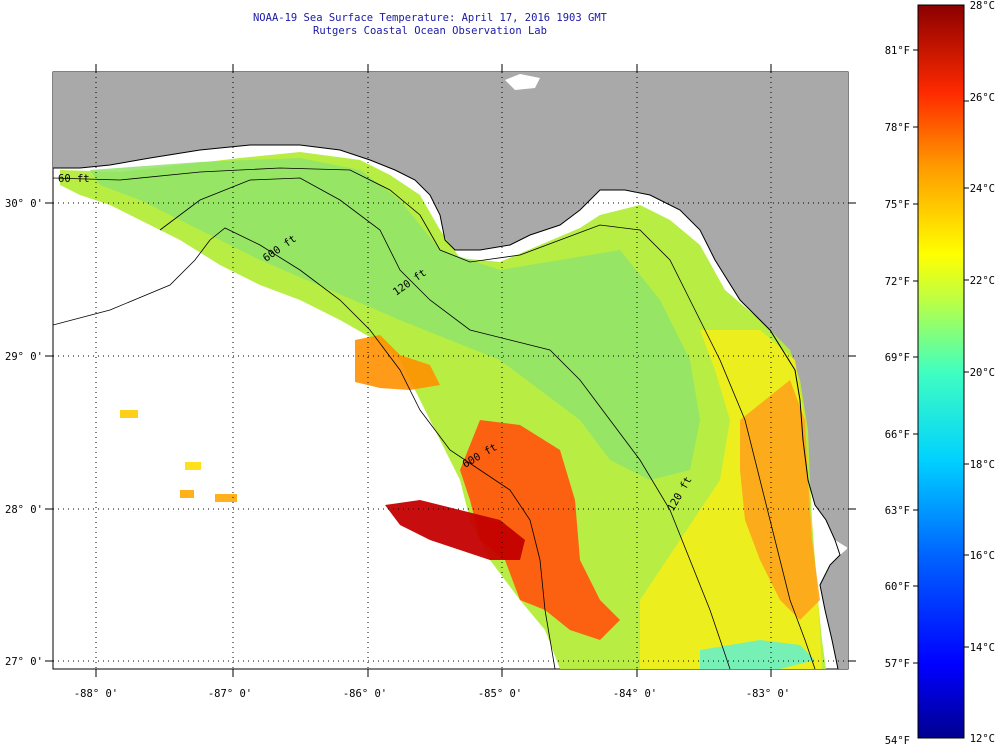  What do you see at coordinates (982, 281) in the screenshot?
I see `colorbar-c-label: 22°C` at bounding box center [982, 281].